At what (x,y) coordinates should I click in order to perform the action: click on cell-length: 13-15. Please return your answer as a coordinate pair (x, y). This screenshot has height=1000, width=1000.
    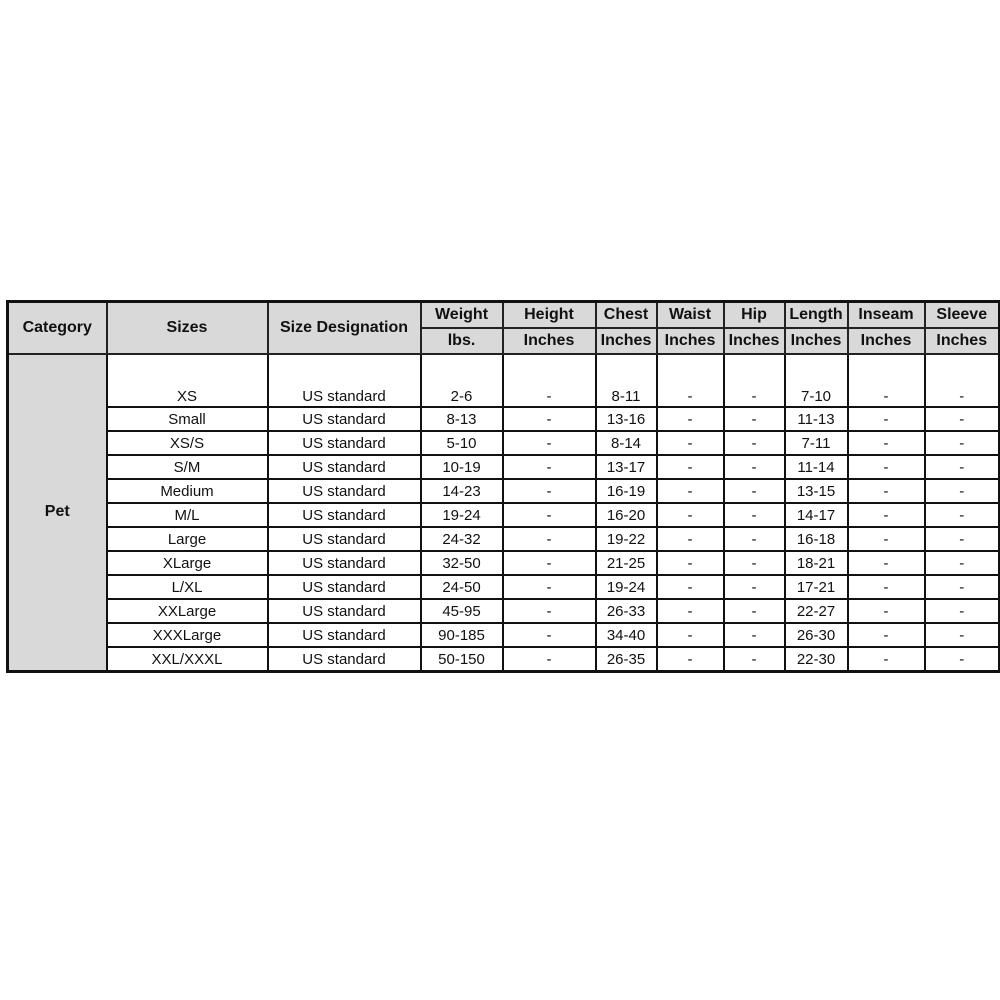
    Looking at the image, I should click on (816, 491).